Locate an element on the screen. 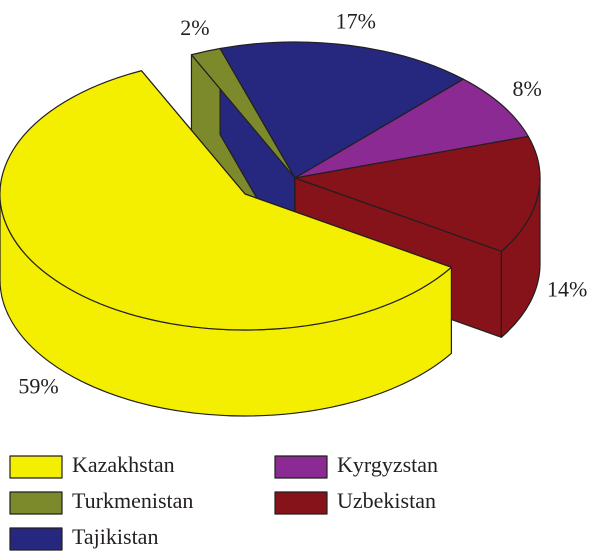 The width and height of the screenshot is (600, 559). data-label: 2% is located at coordinates (194, 27).